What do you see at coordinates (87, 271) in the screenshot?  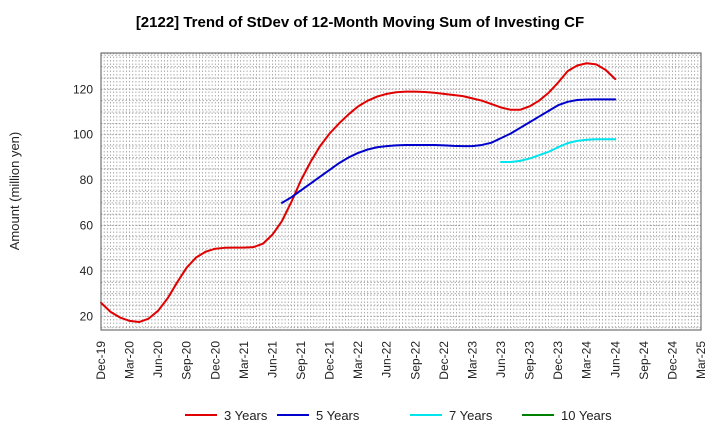 I see `y-tick-label: 40` at bounding box center [87, 271].